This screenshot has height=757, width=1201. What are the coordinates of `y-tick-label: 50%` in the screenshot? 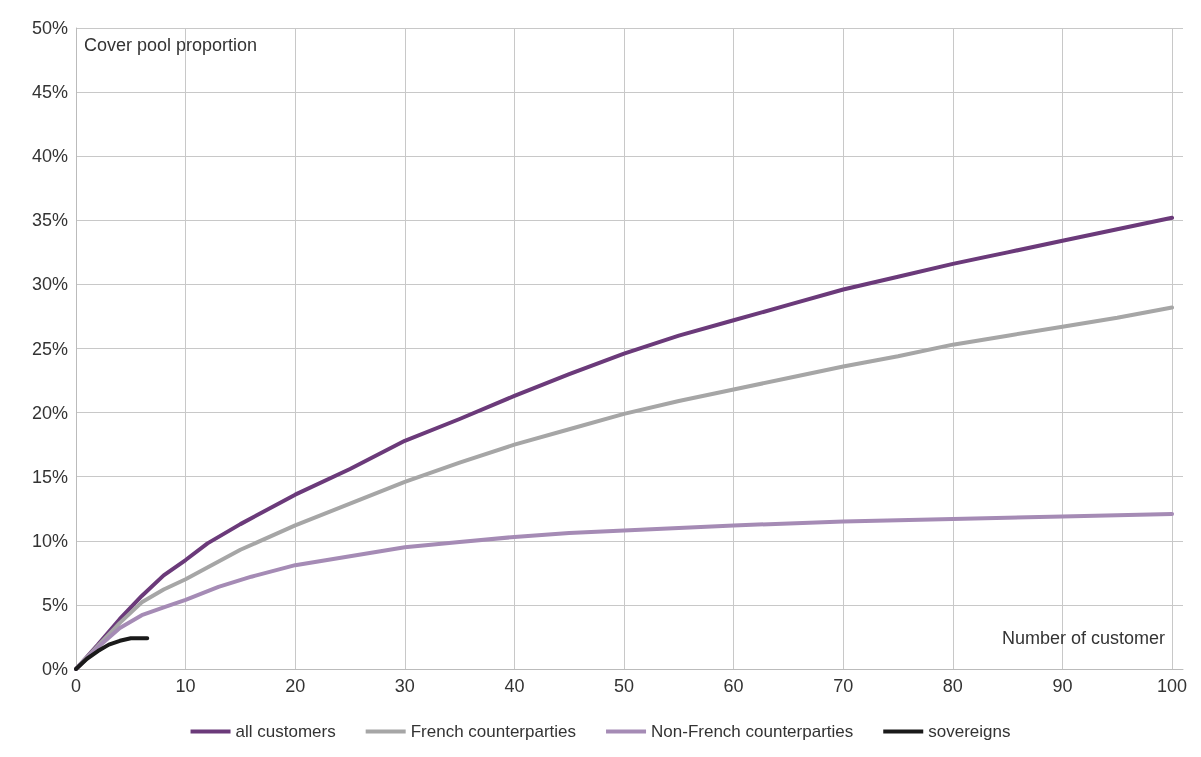 It's located at (49, 28).